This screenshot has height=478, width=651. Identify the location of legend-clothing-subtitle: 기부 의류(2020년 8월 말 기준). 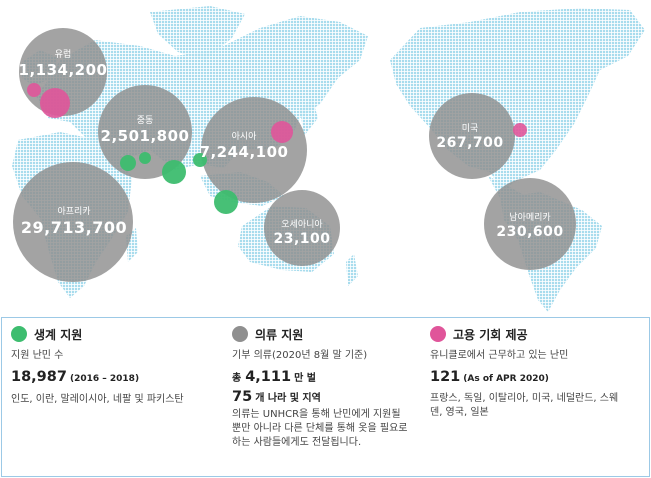
(300, 355).